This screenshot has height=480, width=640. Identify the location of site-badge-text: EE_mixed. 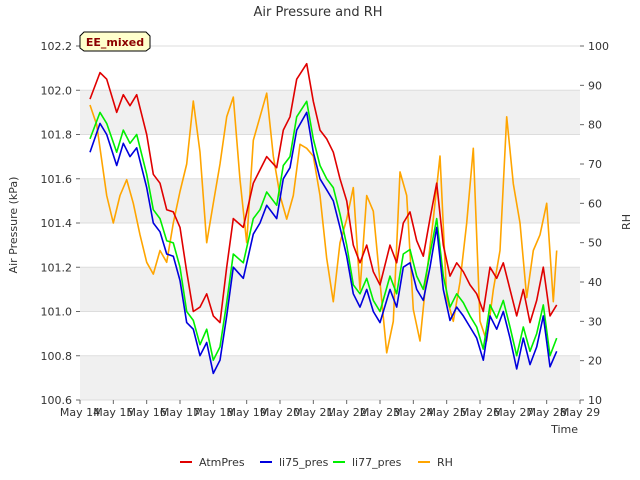
(115, 42).